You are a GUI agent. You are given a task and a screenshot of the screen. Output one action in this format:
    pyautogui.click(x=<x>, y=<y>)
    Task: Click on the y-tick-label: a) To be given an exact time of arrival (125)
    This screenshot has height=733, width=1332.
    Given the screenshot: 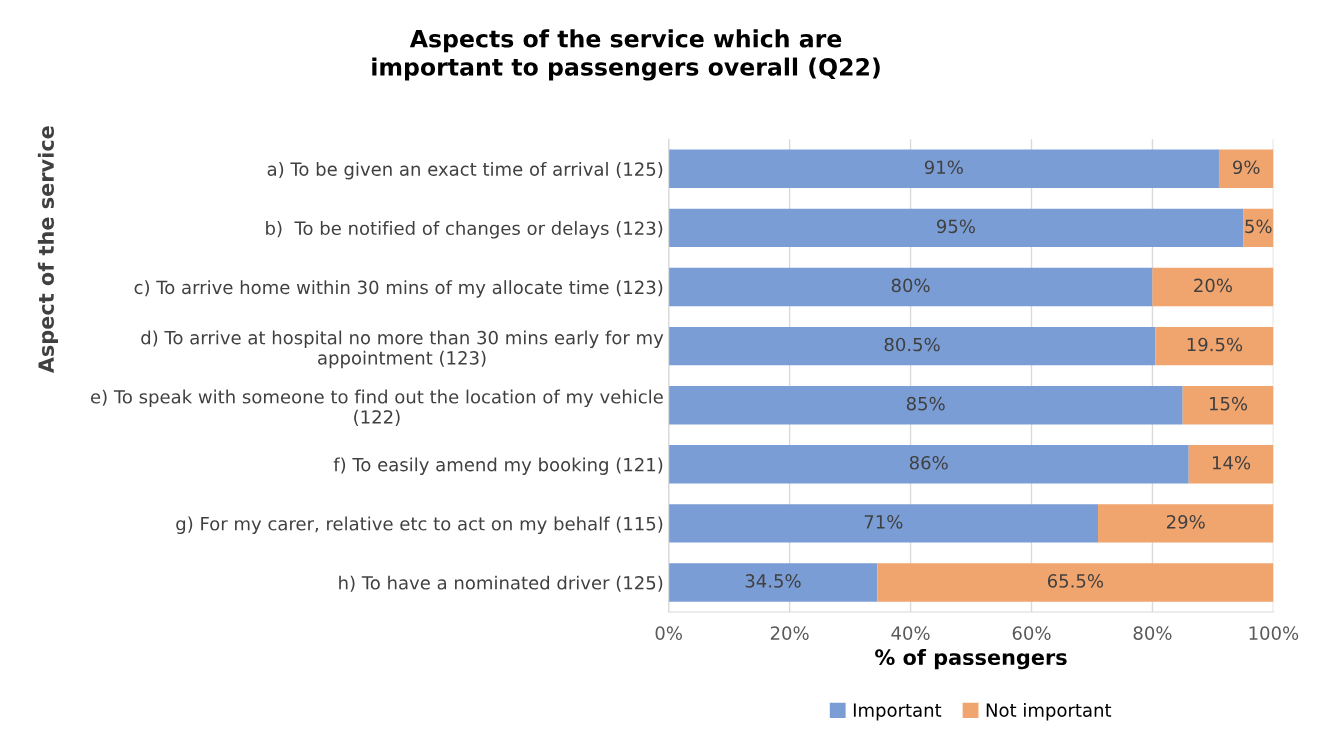 What is the action you would take?
    pyautogui.click(x=465, y=170)
    